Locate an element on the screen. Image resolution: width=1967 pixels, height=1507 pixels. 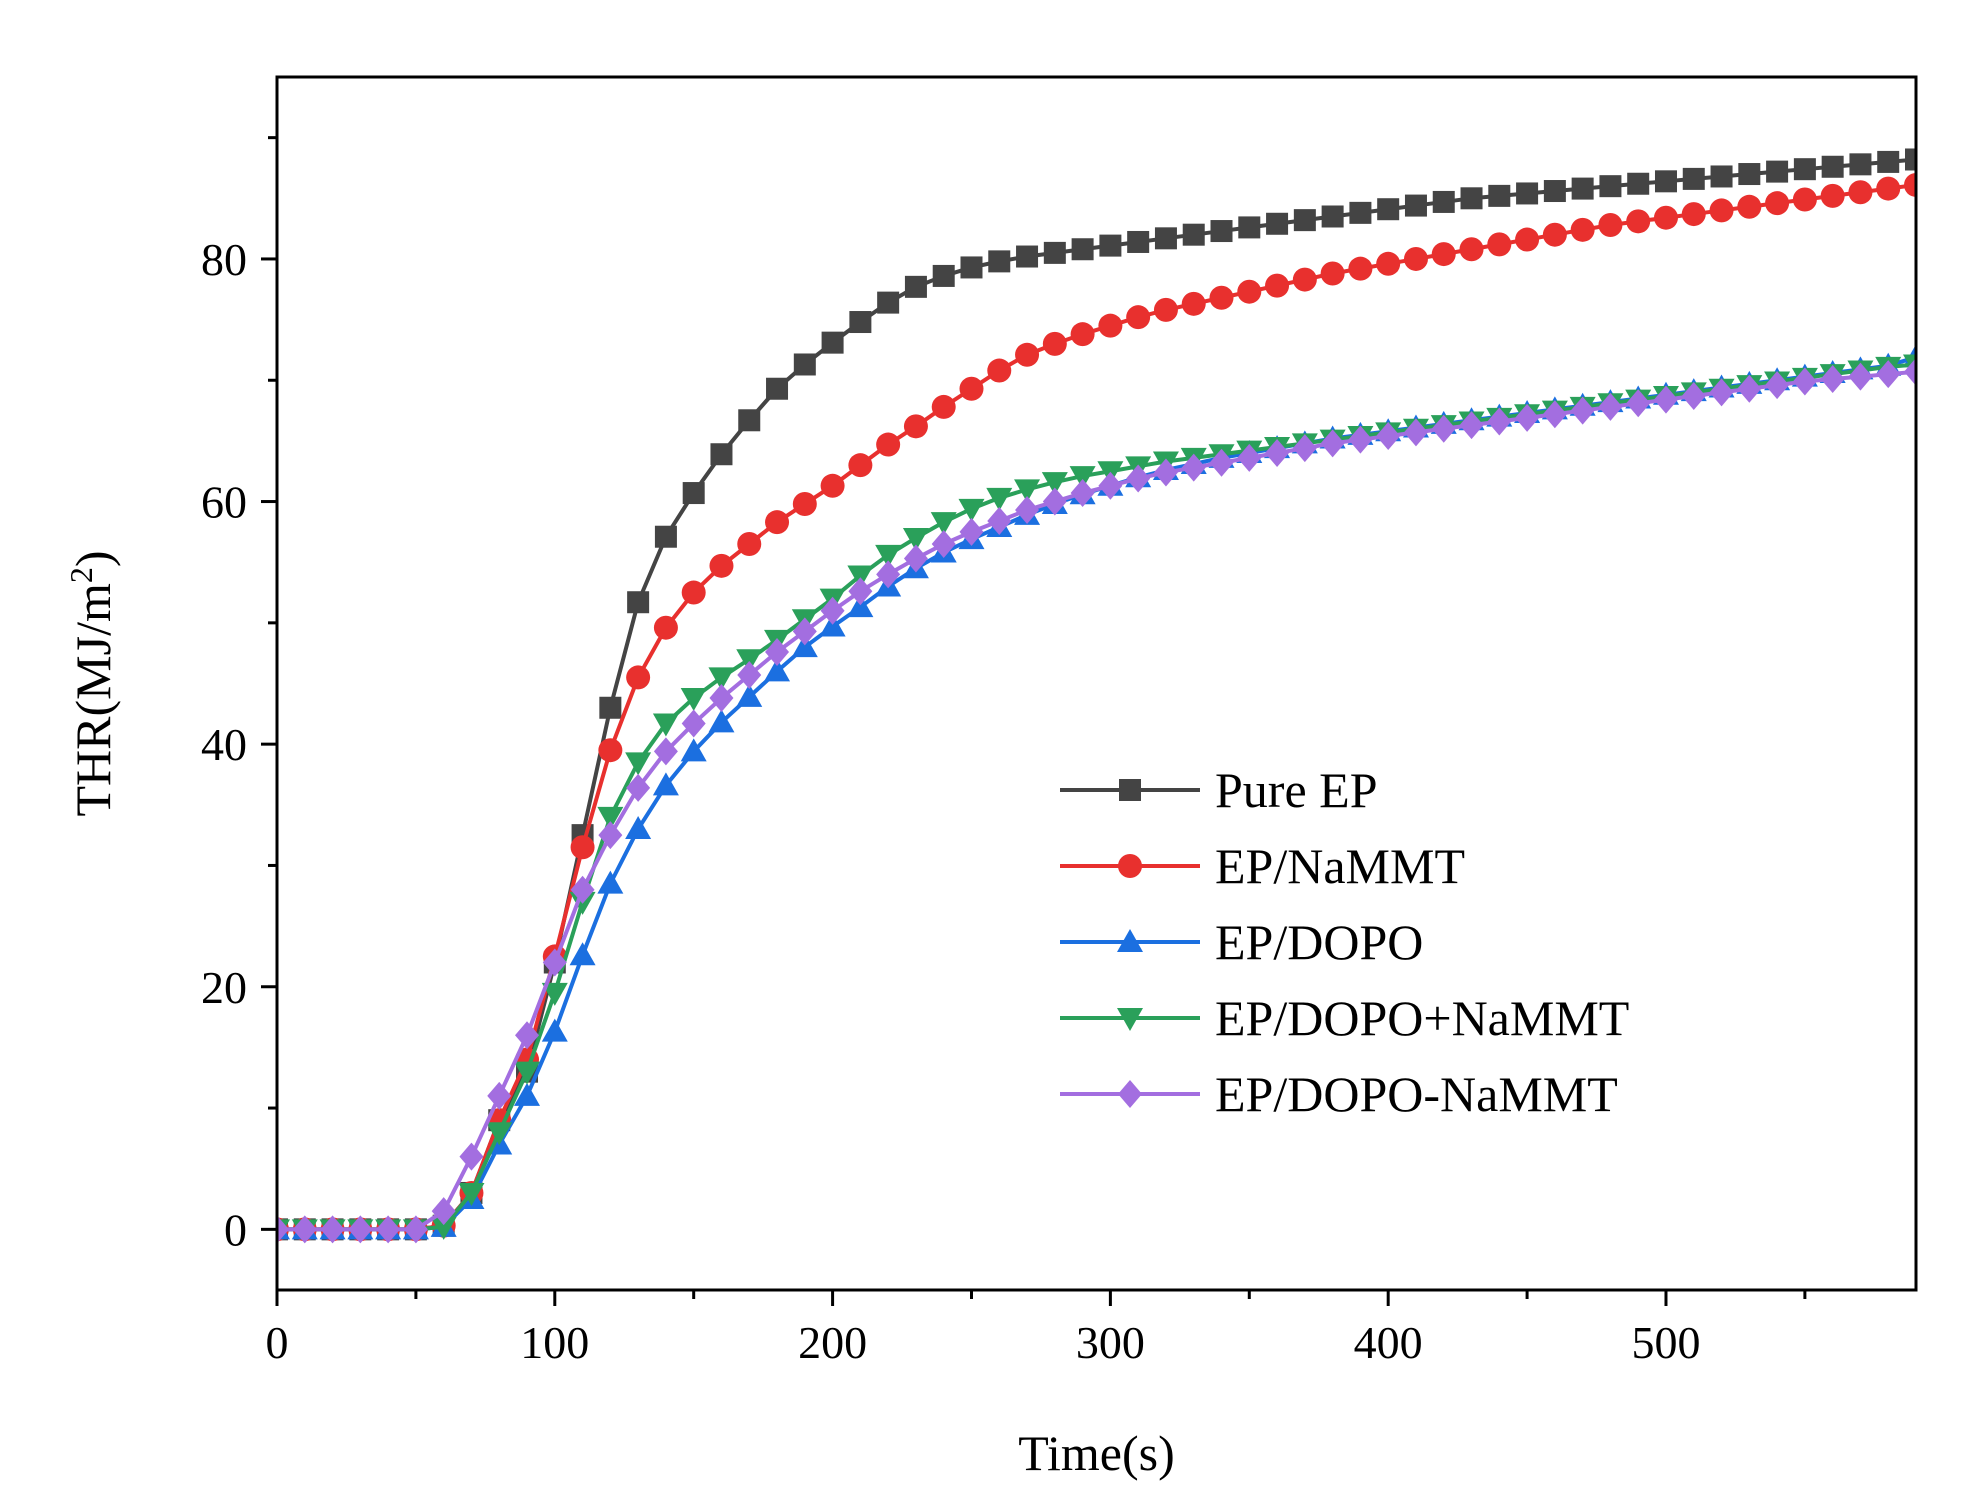
x-tick-label: 500 is located at coordinates (1665, 1342).